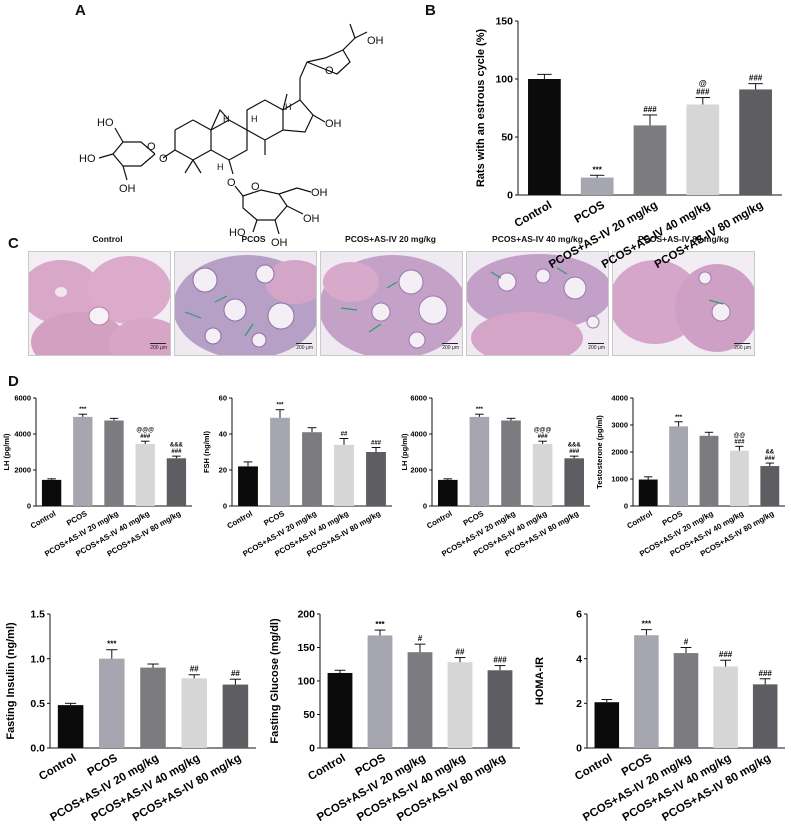  What do you see at coordinates (254, 119) in the screenshot?
I see `h-label-2: H` at bounding box center [254, 119].